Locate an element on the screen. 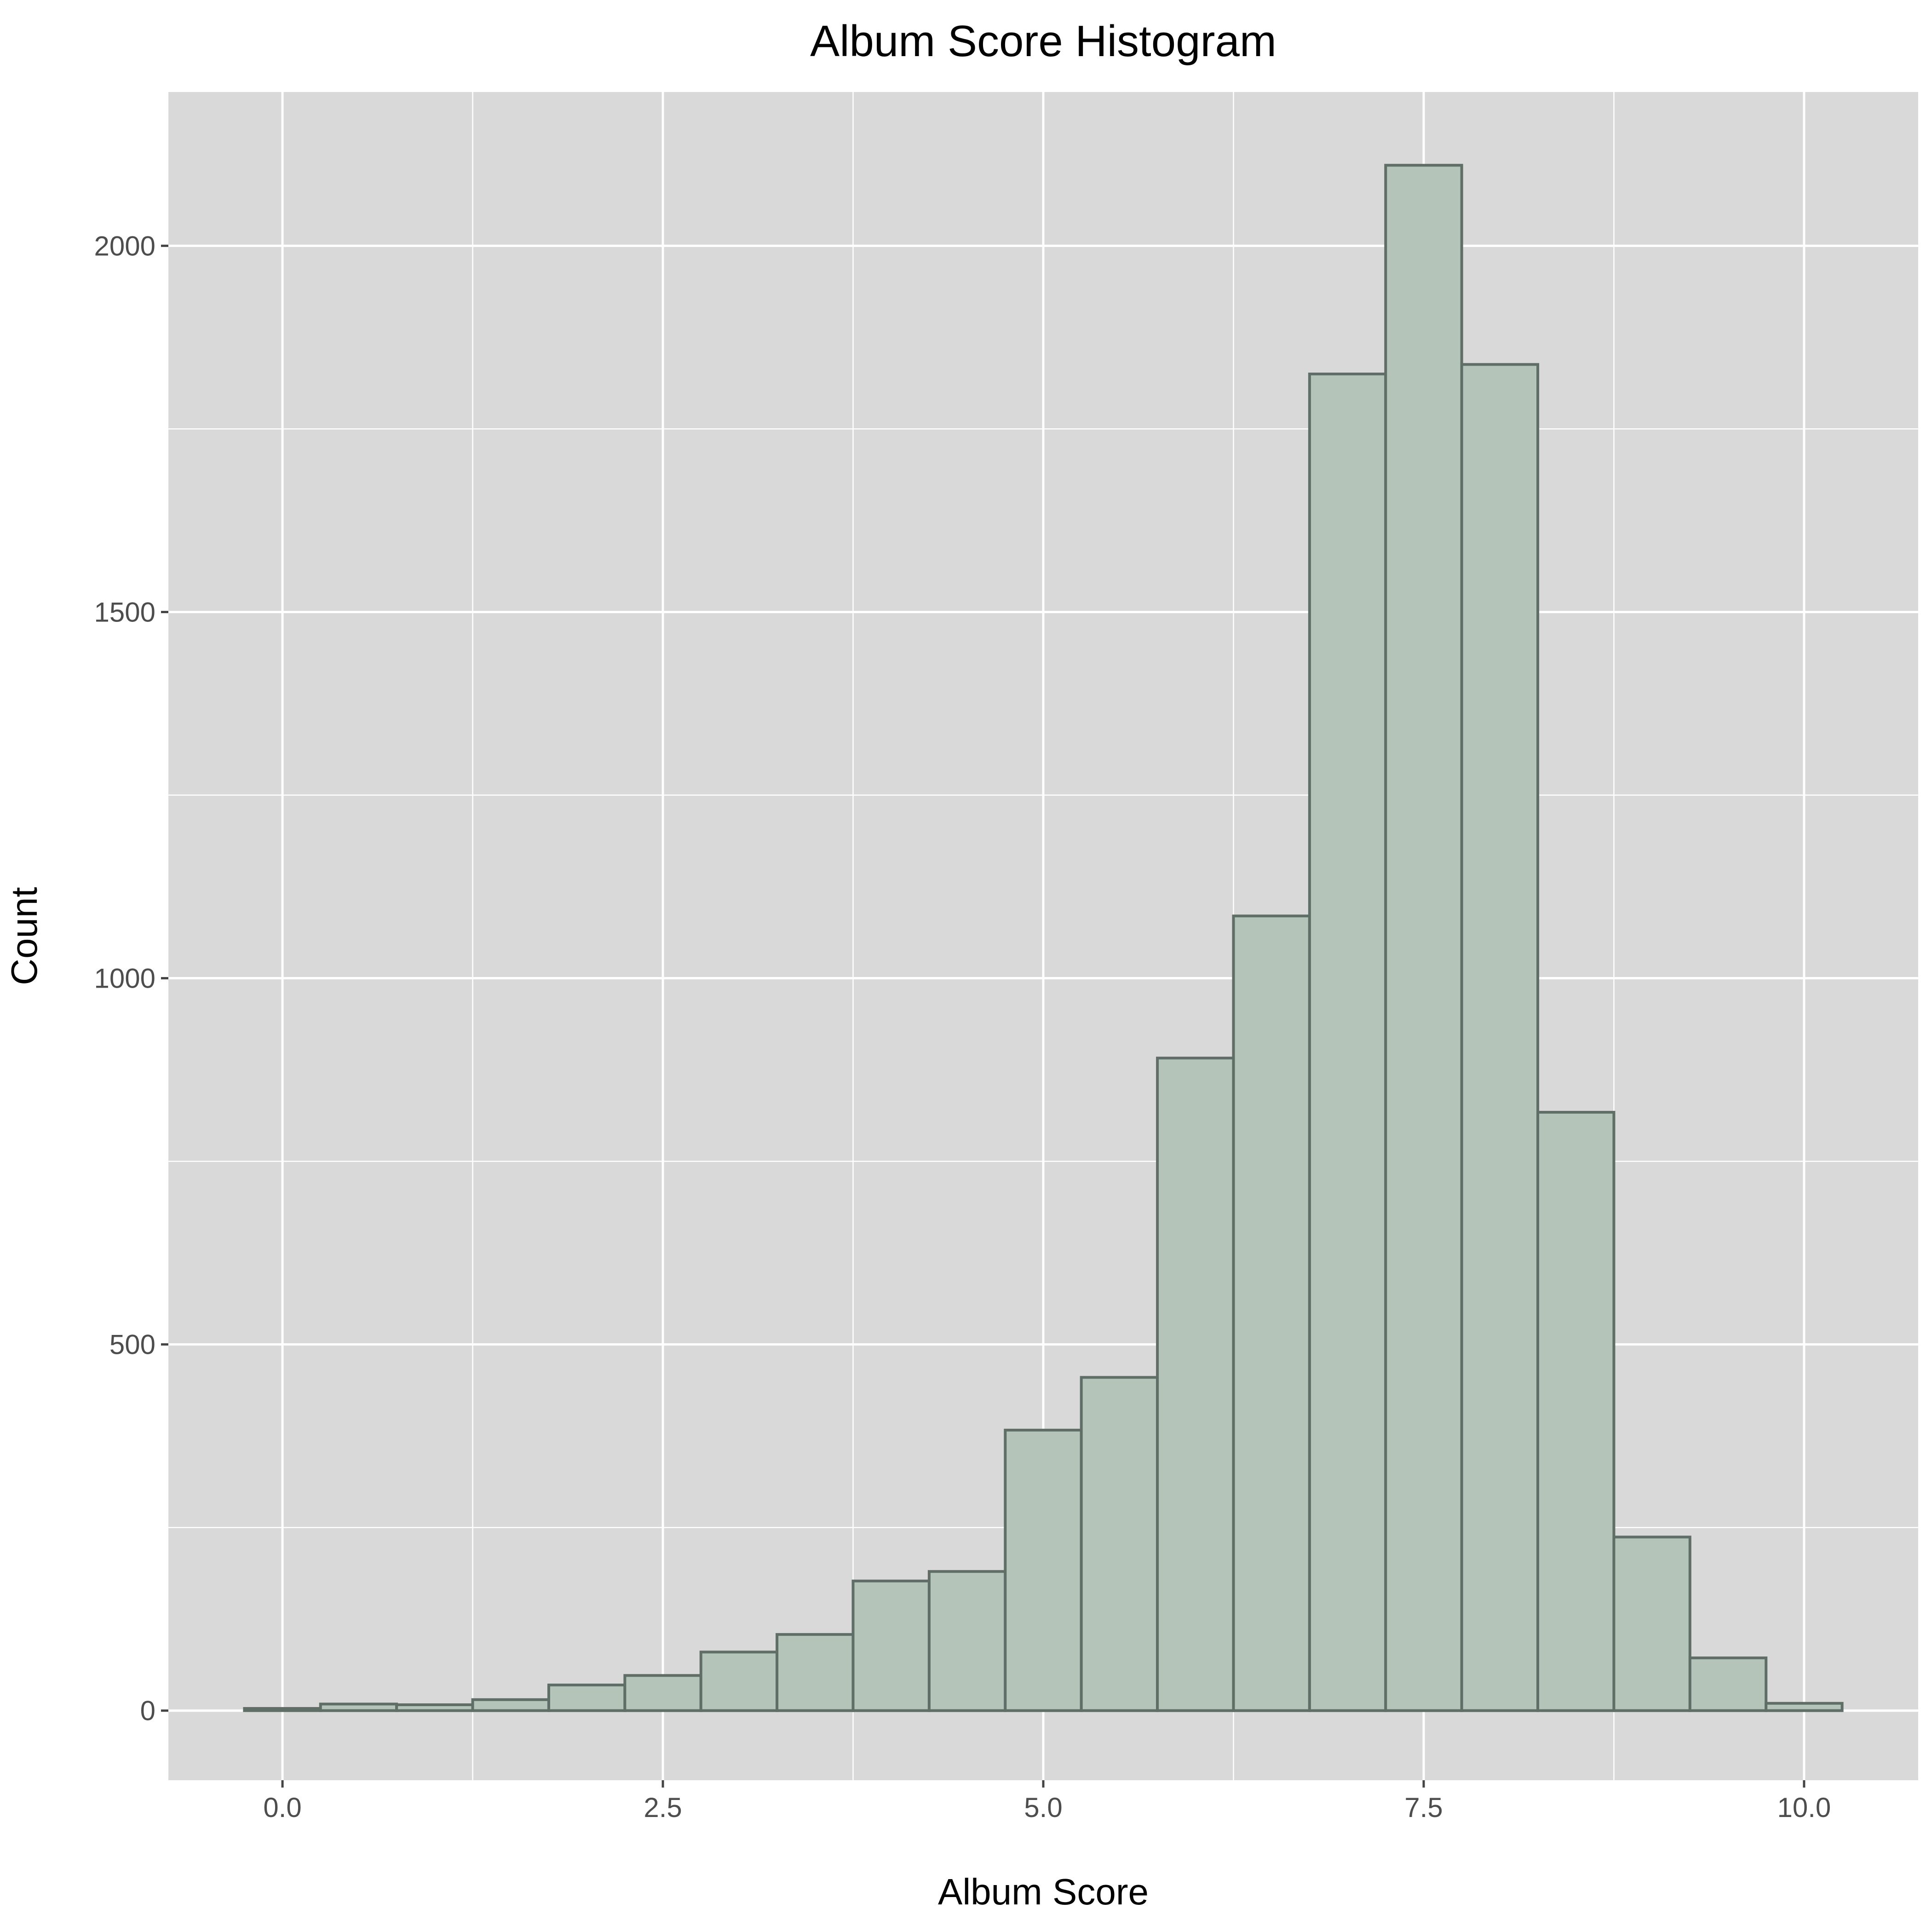 This screenshot has height=1932, width=1932. y-tick-label: 1500 is located at coordinates (124, 612).